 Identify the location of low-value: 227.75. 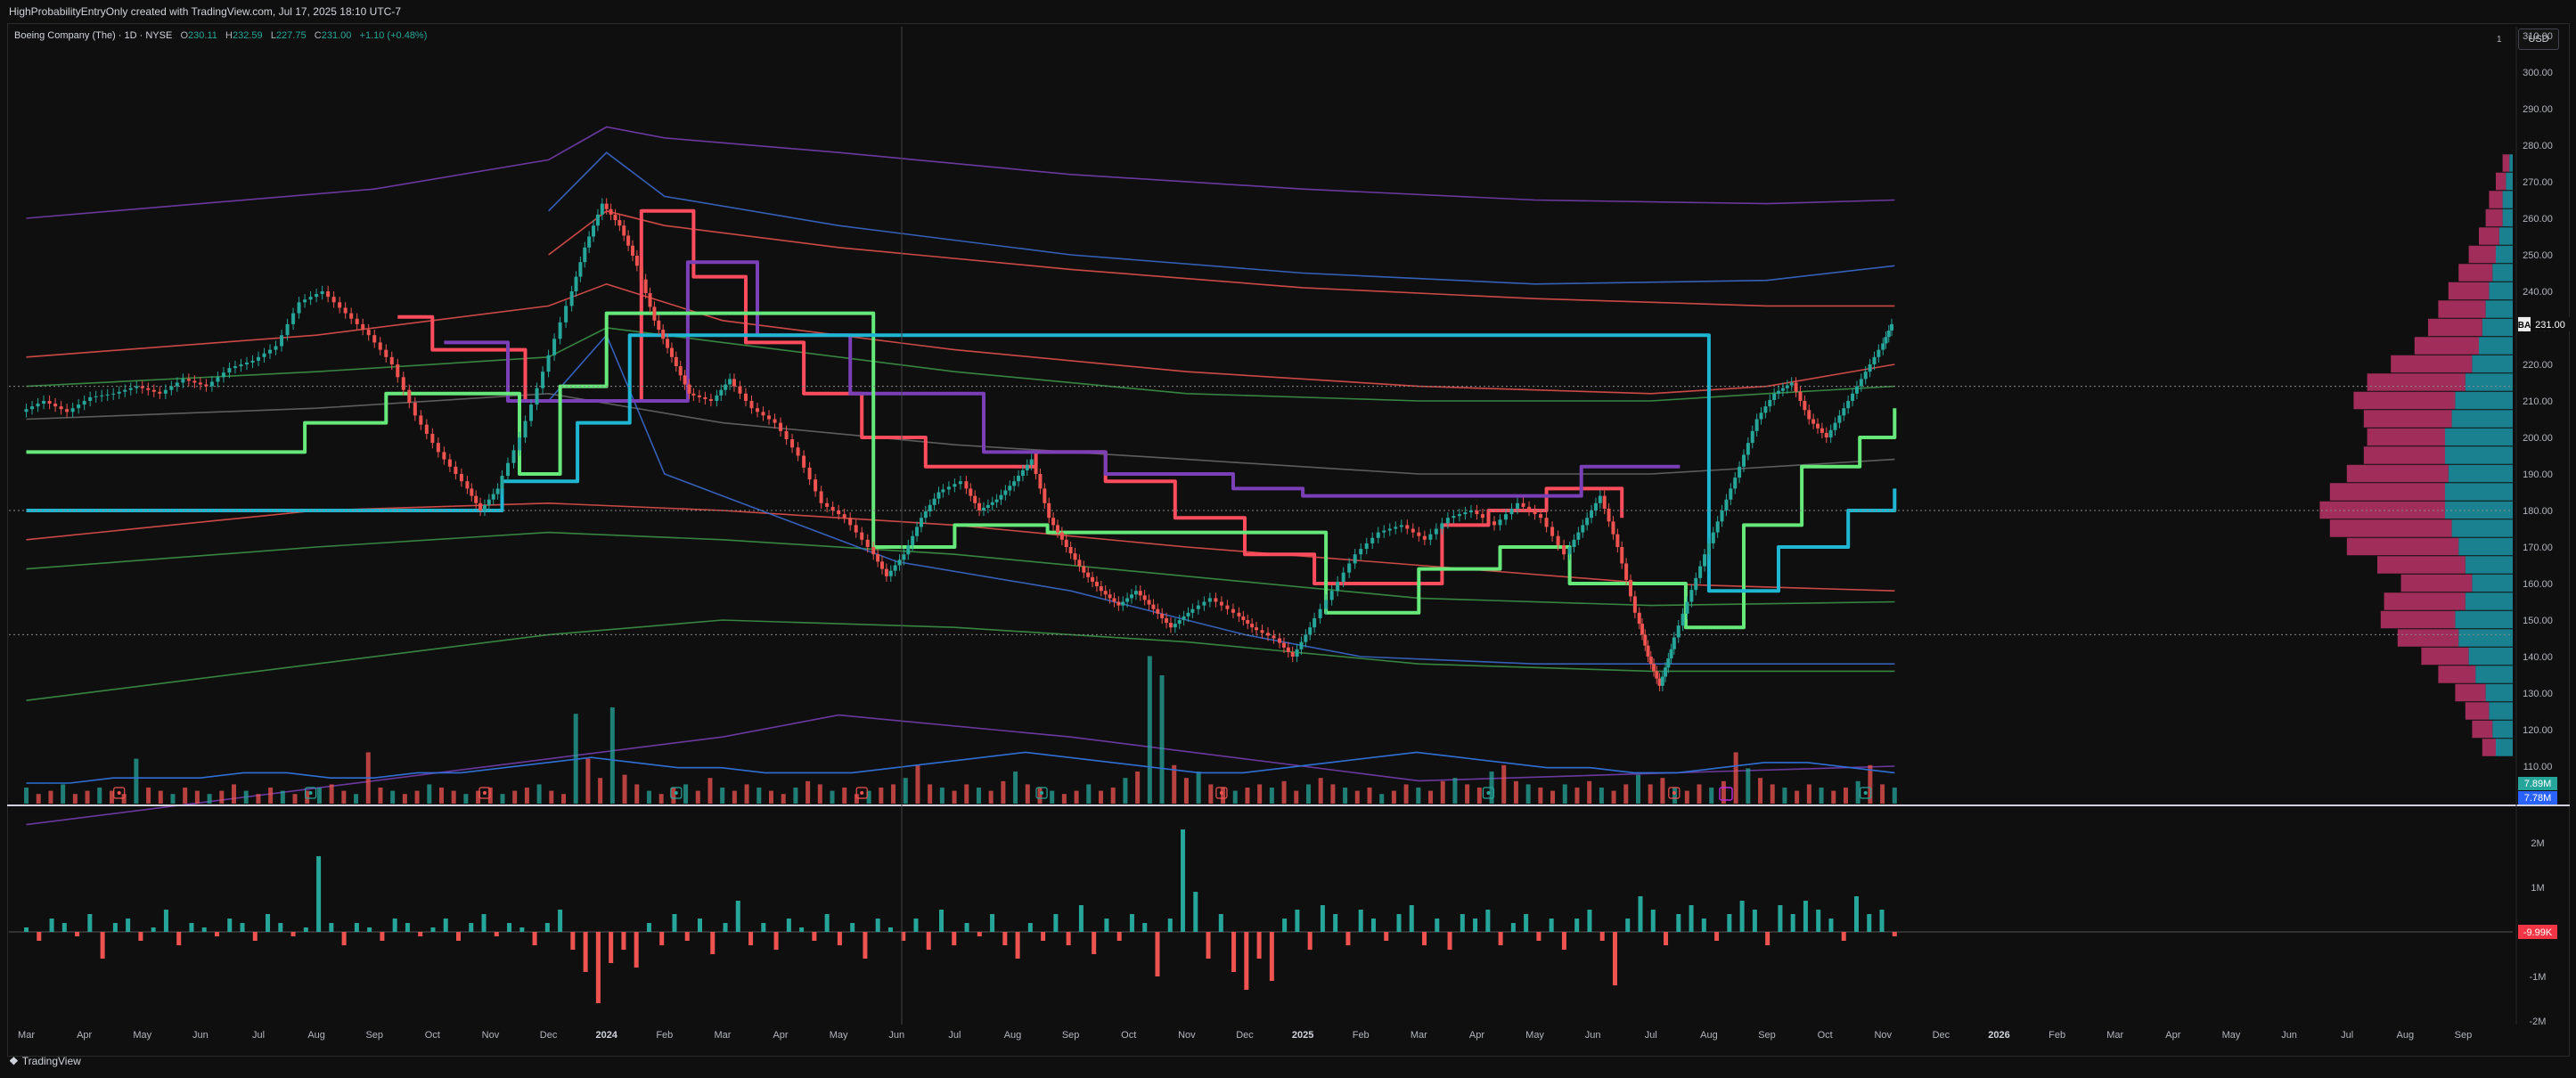
(291, 35).